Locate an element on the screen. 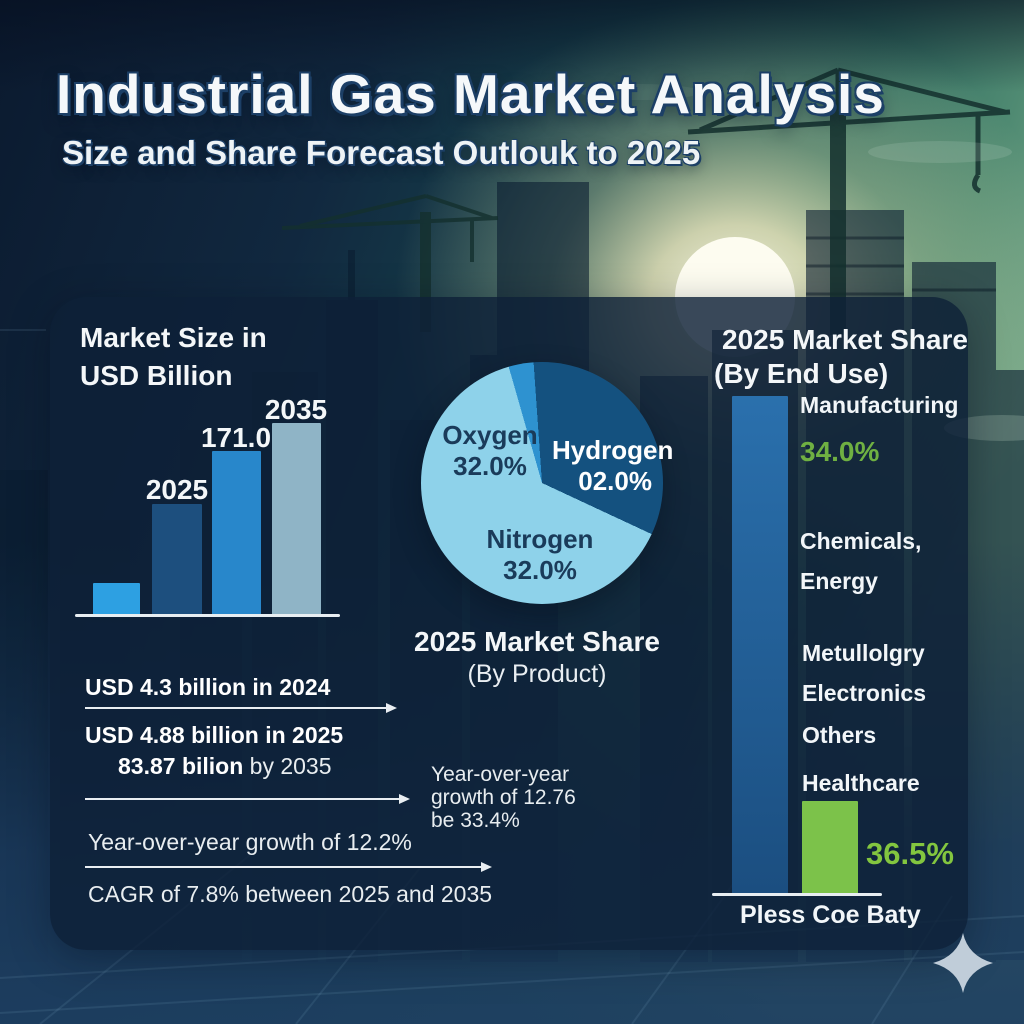 This screenshot has height=1024, width=1024. top-vignette is located at coordinates (512, 46).